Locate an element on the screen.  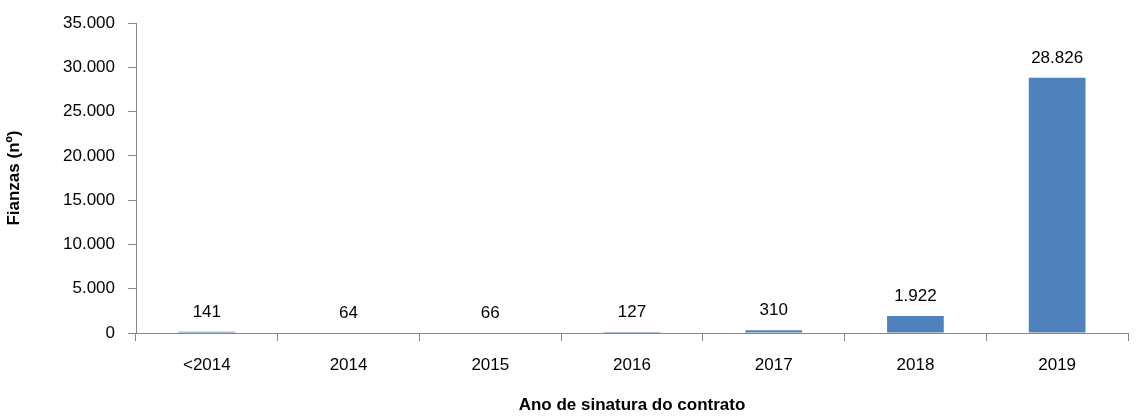
data-label: 64 is located at coordinates (349, 312).